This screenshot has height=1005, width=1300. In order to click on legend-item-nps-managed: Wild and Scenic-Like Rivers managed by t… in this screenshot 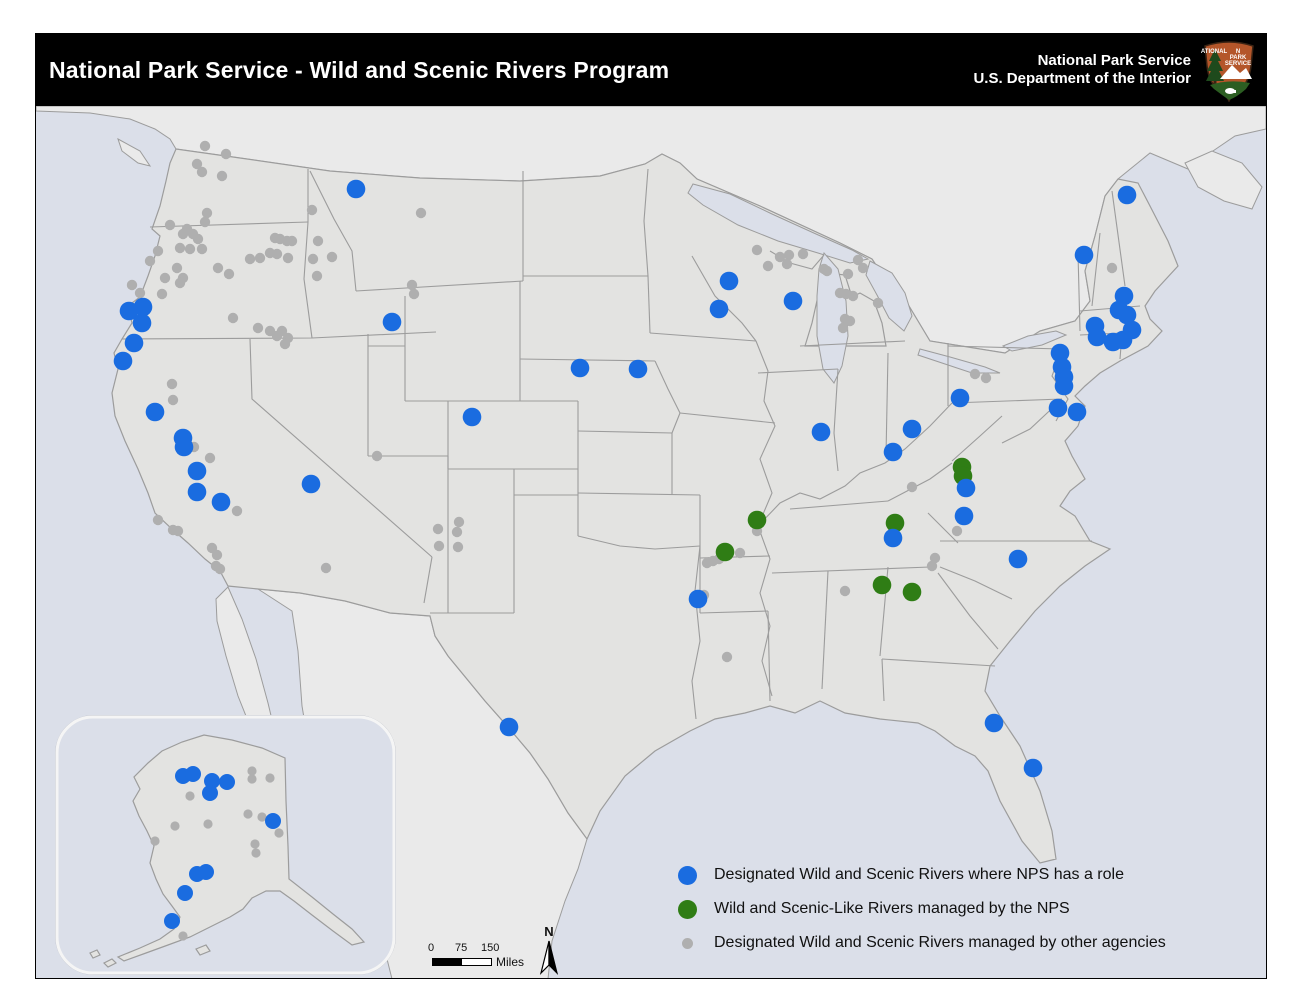, I will do `click(921, 909)`.